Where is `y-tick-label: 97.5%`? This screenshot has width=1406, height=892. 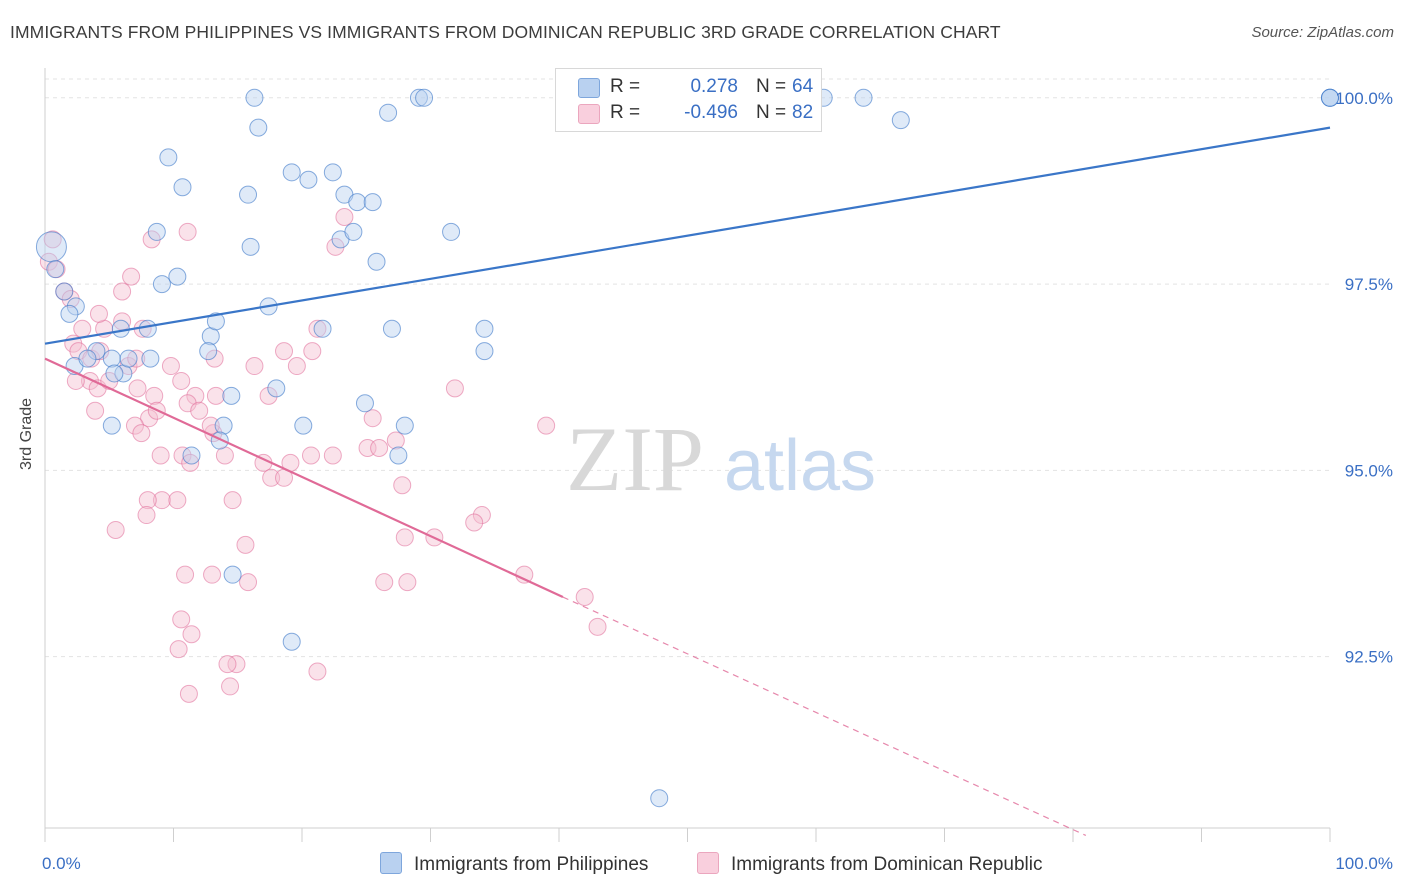 y-tick-label: 97.5% is located at coordinates (1369, 284).